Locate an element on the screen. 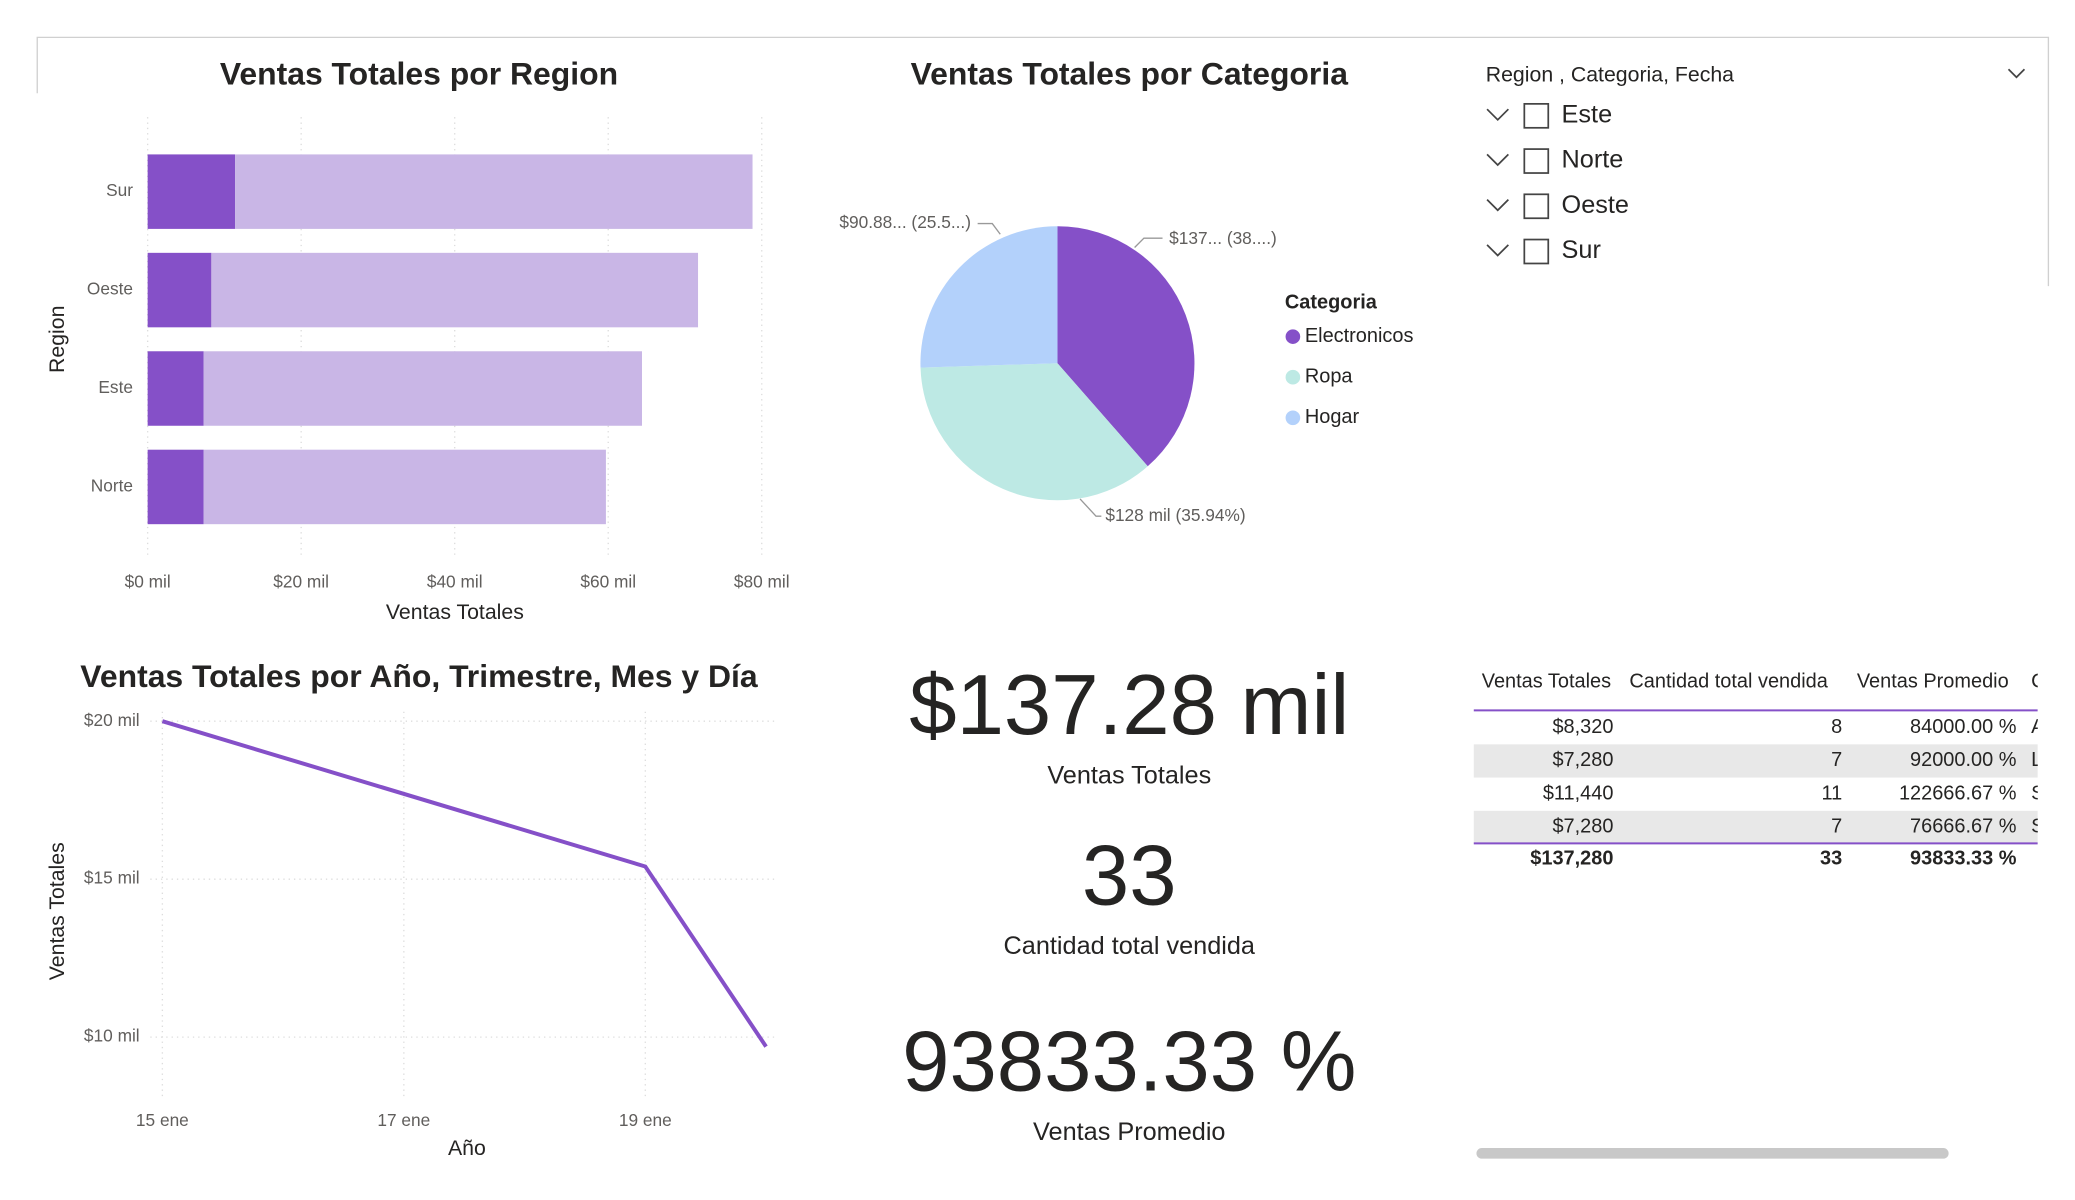 This screenshot has height=1200, width=2075. y-axis-title: Region is located at coordinates (57, 339).